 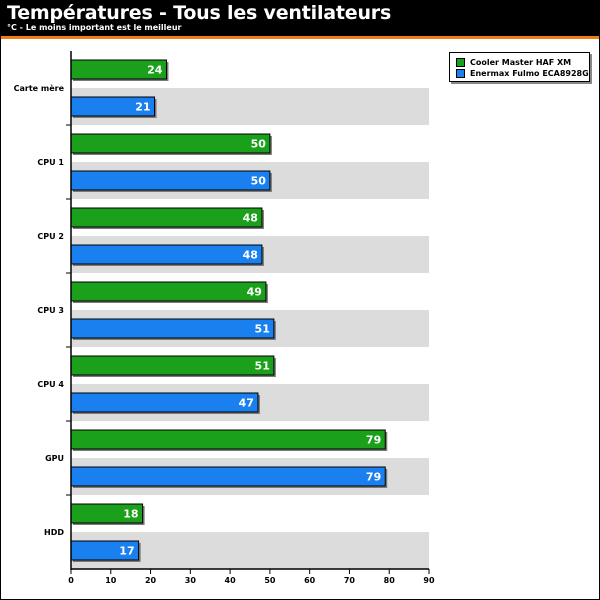 I want to click on x-tick-label: 70, so click(x=350, y=580).